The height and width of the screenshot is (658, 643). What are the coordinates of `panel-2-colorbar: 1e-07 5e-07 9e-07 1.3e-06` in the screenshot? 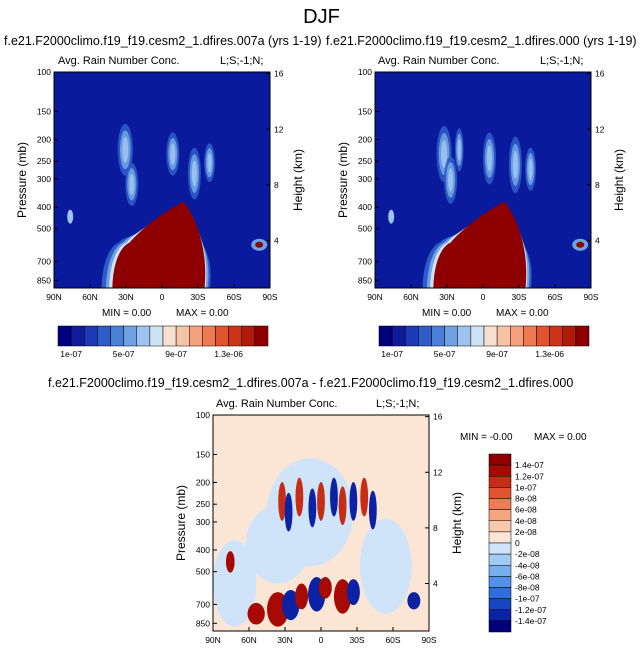 It's located at (484, 342).